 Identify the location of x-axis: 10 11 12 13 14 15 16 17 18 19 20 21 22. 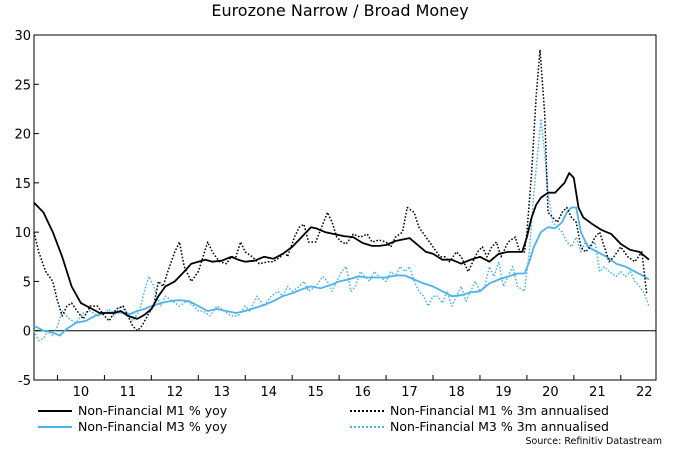
(354, 387).